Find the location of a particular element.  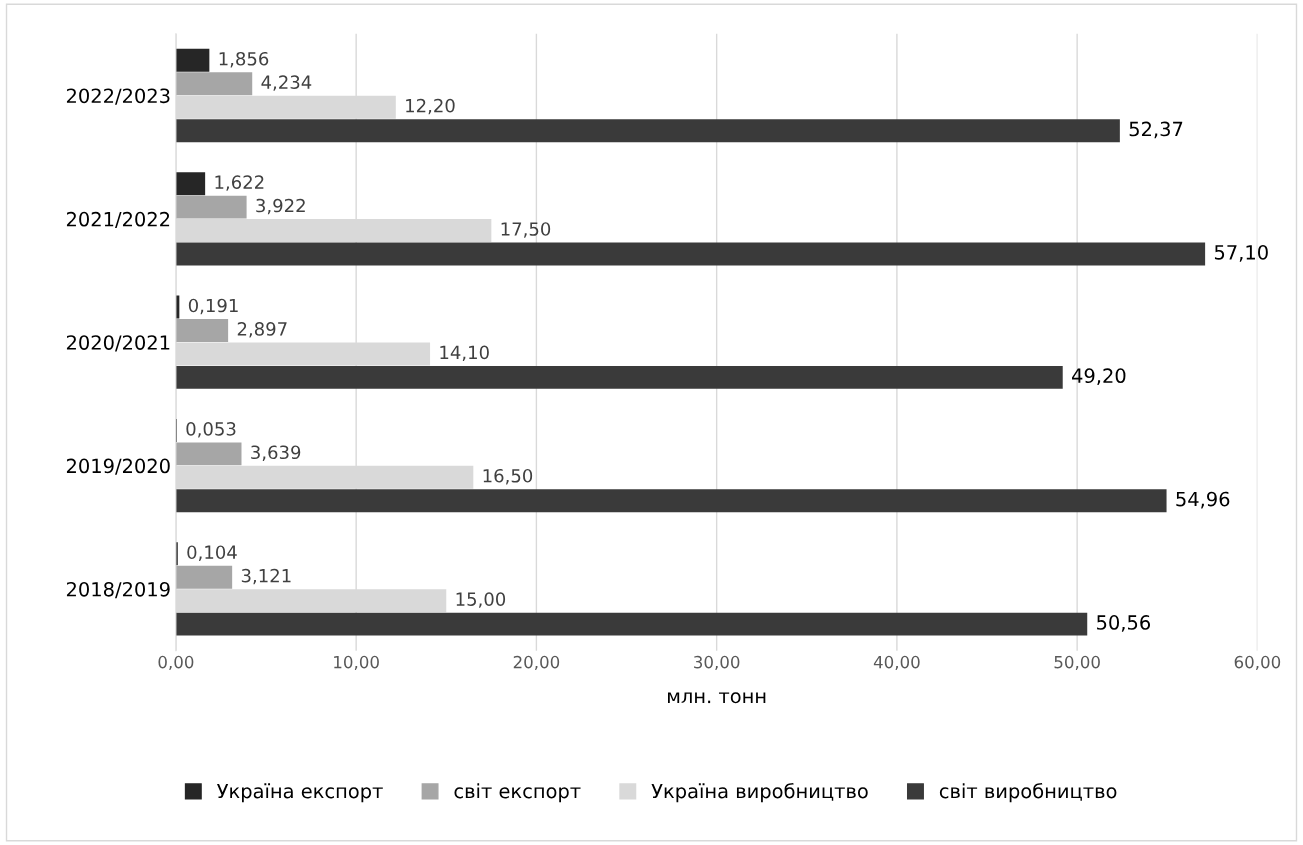

data-label: 2,897 is located at coordinates (262, 330).